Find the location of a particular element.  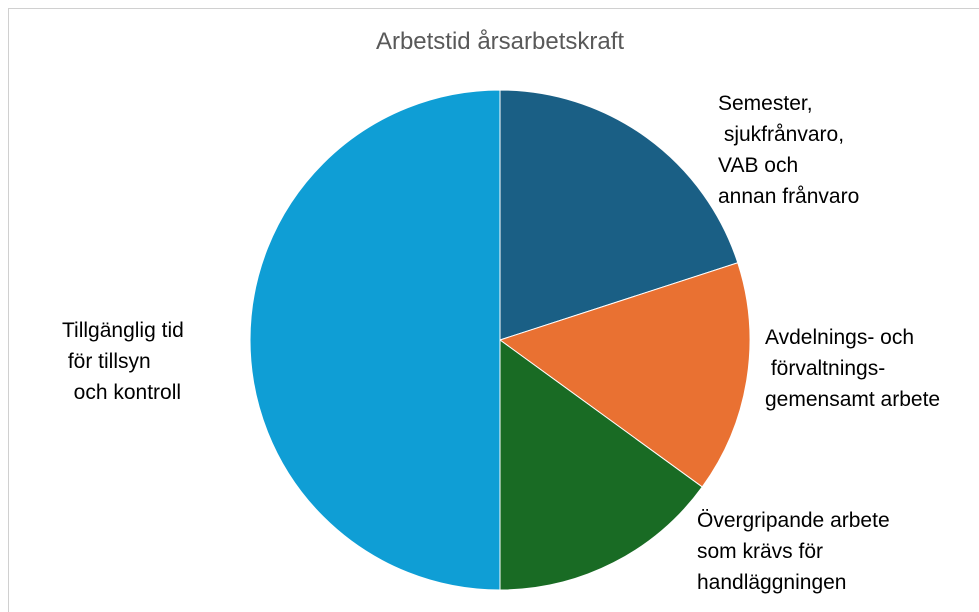

chart-title: Arbetstid årsarbetskraft is located at coordinates (500, 41).